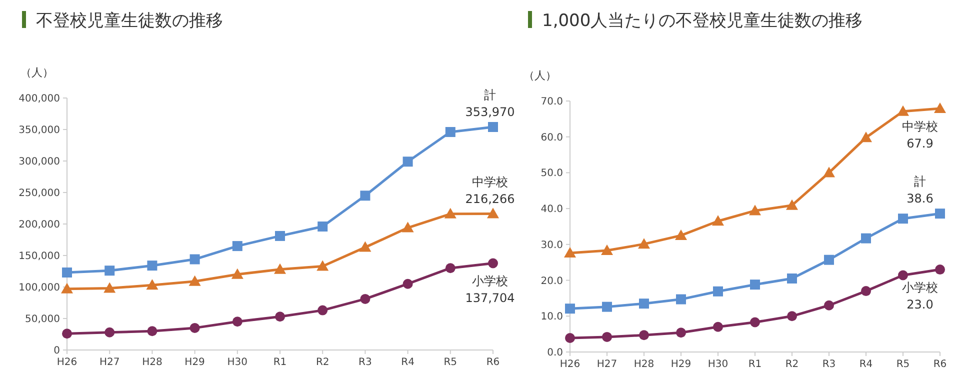 This screenshot has width=973, height=379. What do you see at coordinates (551, 281) in the screenshot?
I see `y-tick-label: 20.0` at bounding box center [551, 281].